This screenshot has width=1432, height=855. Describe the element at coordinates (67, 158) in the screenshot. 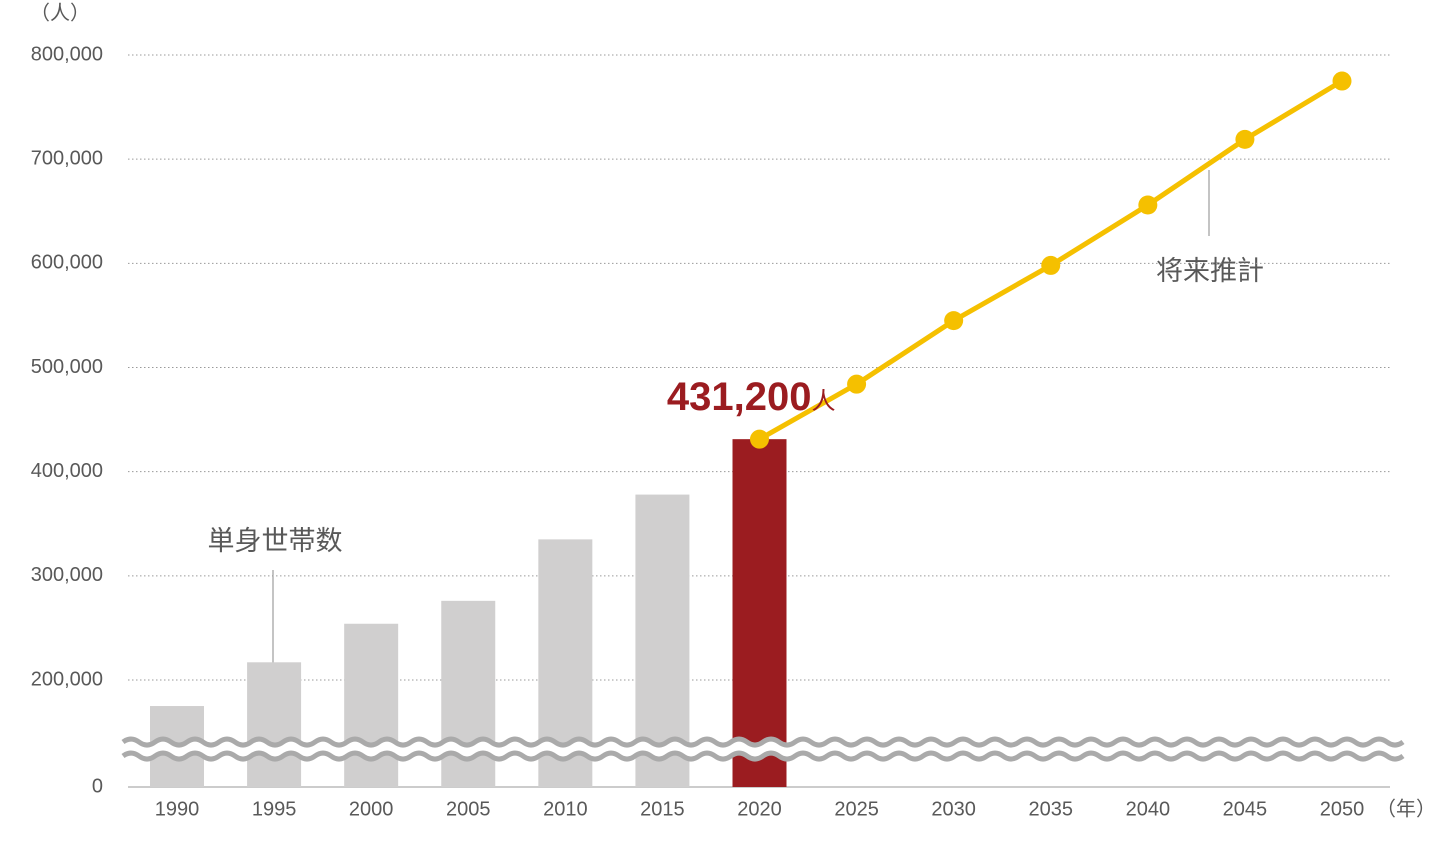

I see `y-tick-label: 700,000` at that location.